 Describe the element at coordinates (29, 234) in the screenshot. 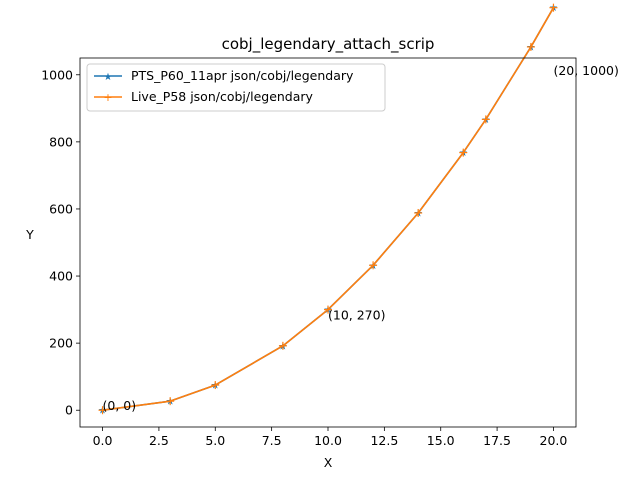

I see `y-axis-label: Y` at that location.